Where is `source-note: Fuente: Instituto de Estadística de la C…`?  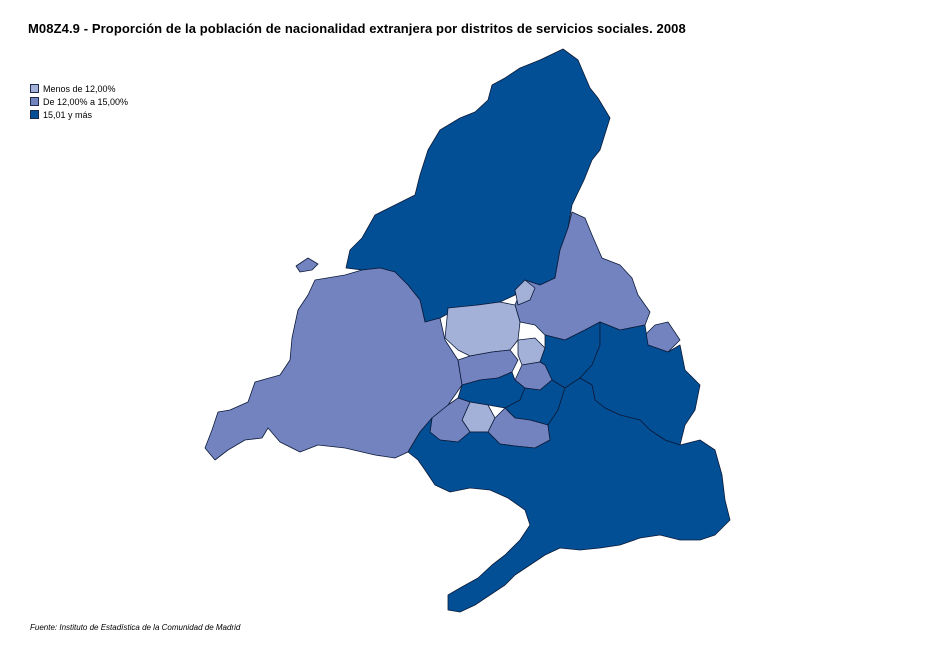
source-note: Fuente: Instituto de Estadística de la C… is located at coordinates (135, 627).